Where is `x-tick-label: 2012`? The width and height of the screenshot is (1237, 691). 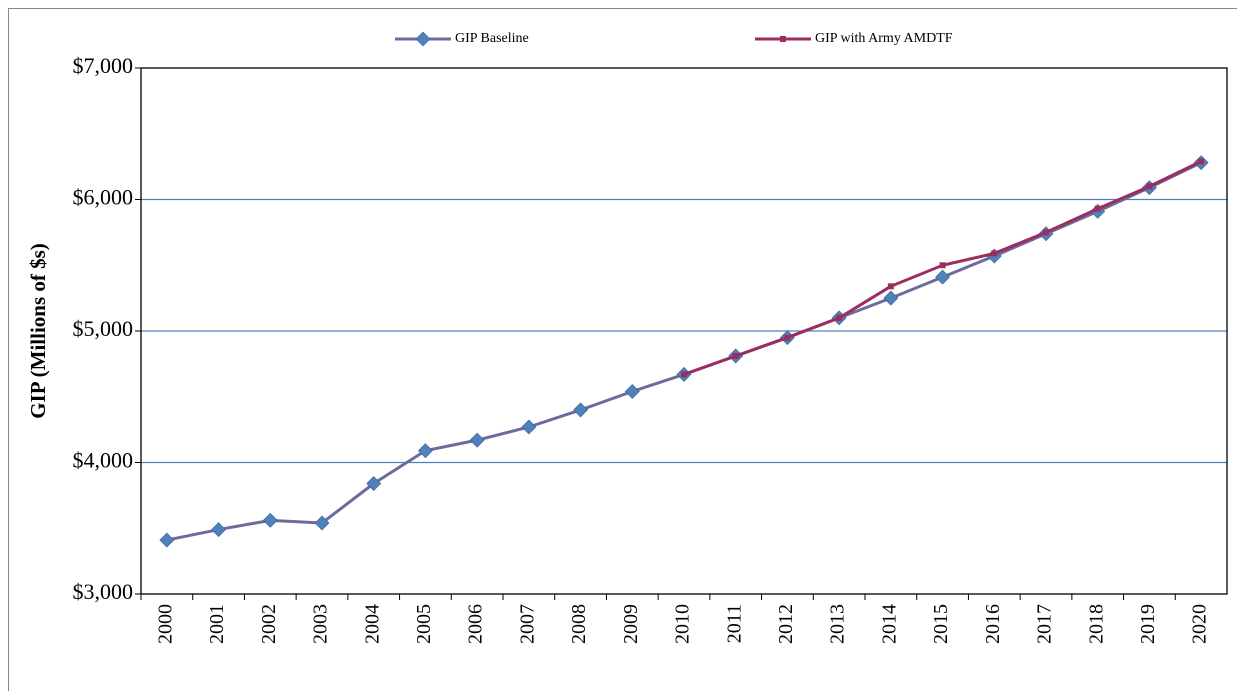
x-tick-label: 2012 is located at coordinates (786, 624).